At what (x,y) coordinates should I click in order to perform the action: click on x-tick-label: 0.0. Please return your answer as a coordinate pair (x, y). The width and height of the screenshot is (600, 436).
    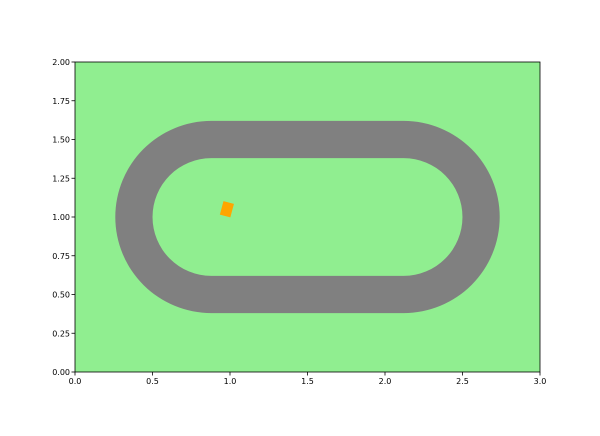
    Looking at the image, I should click on (75, 381).